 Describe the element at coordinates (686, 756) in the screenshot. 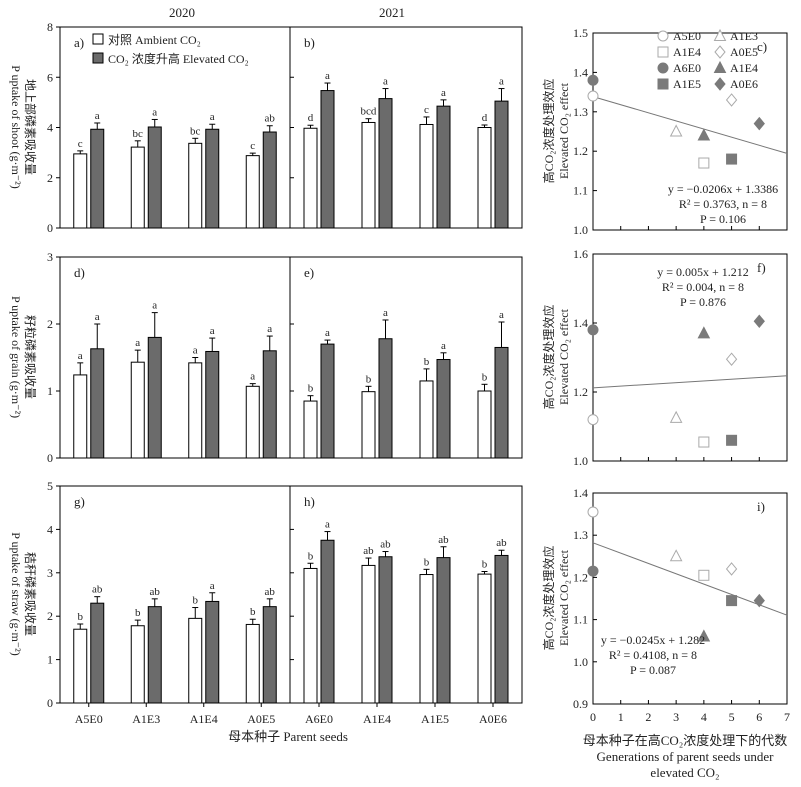

I see `right-x-axis-title-line2: Generations of parent seeds under` at that location.